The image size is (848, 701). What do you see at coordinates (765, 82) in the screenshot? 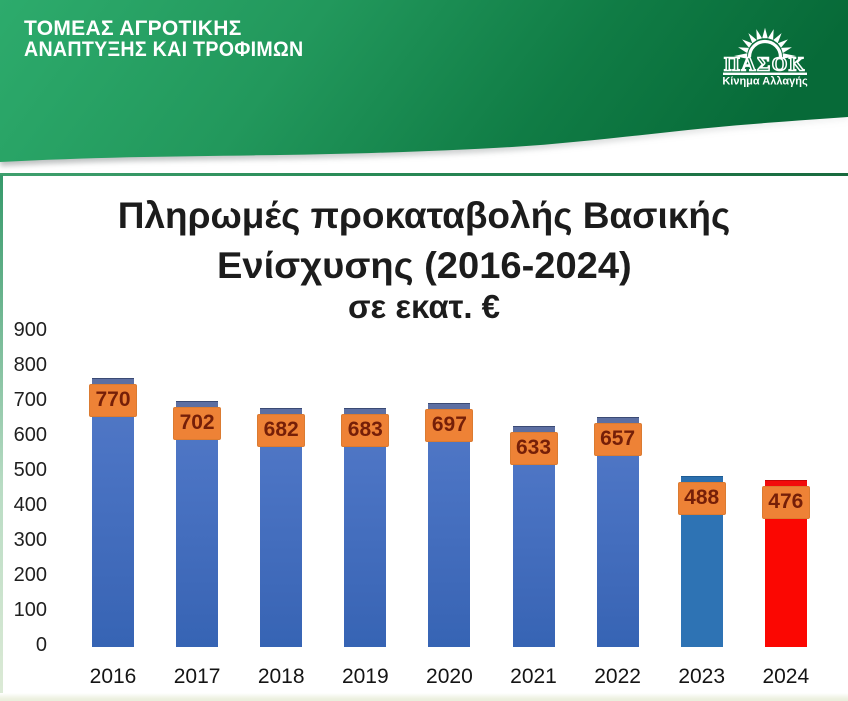
I see `svg-text: Κίνημα Αλλαγής` at bounding box center [765, 82].